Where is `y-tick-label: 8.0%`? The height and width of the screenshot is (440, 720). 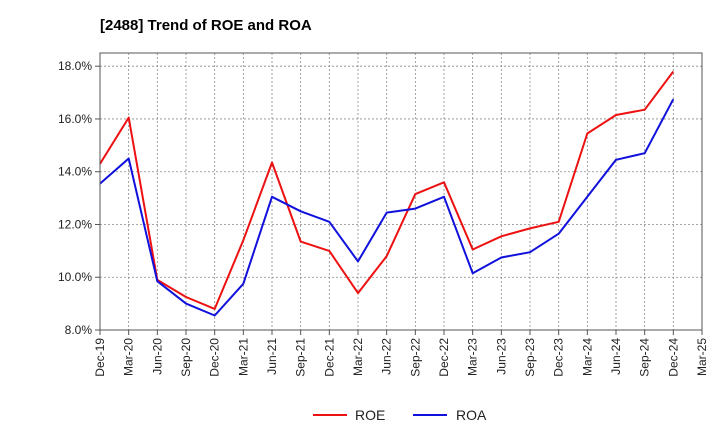
y-tick-label: 8.0% is located at coordinates (79, 330).